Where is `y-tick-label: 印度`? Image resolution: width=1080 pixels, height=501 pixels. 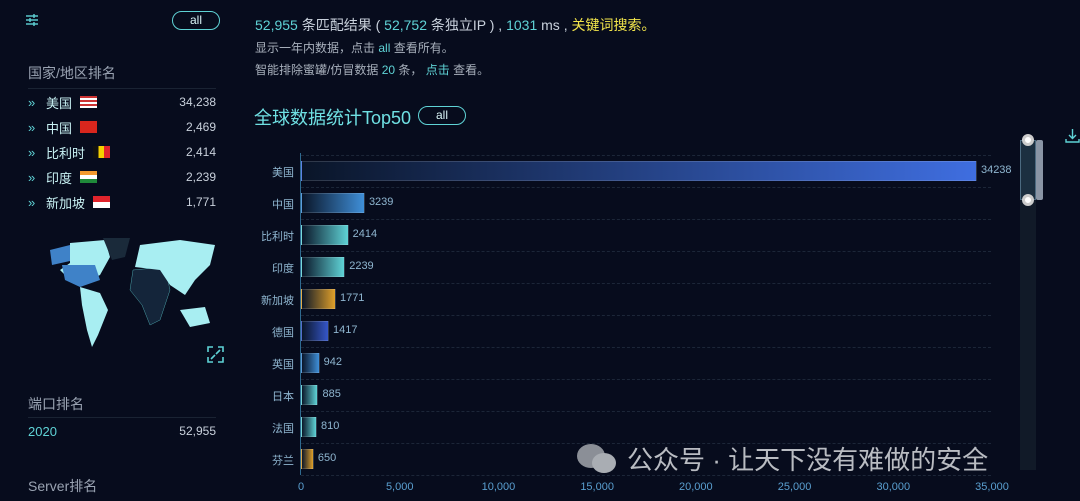
y-tick-label: 印度 is located at coordinates (283, 269).